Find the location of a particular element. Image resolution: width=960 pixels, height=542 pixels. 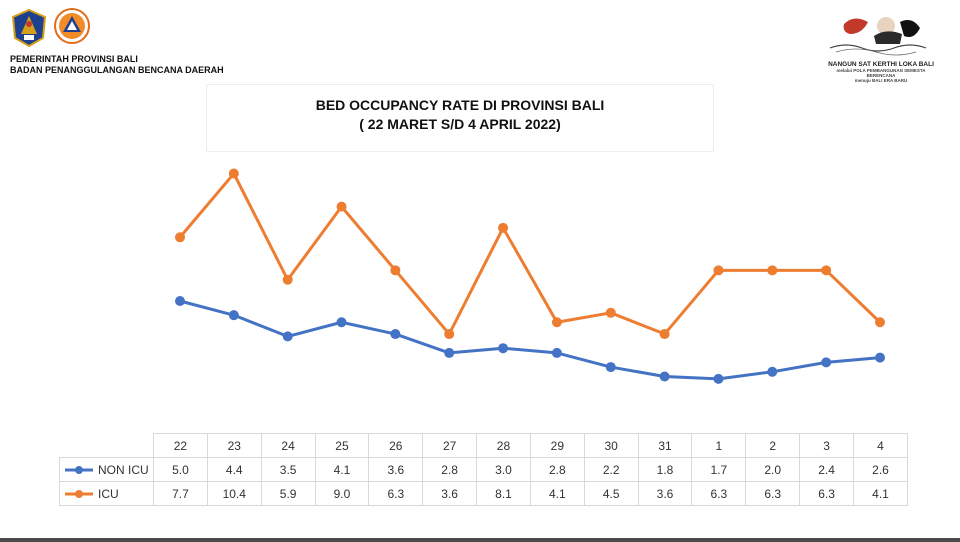

x-tick-label: 1 is located at coordinates (719, 445).